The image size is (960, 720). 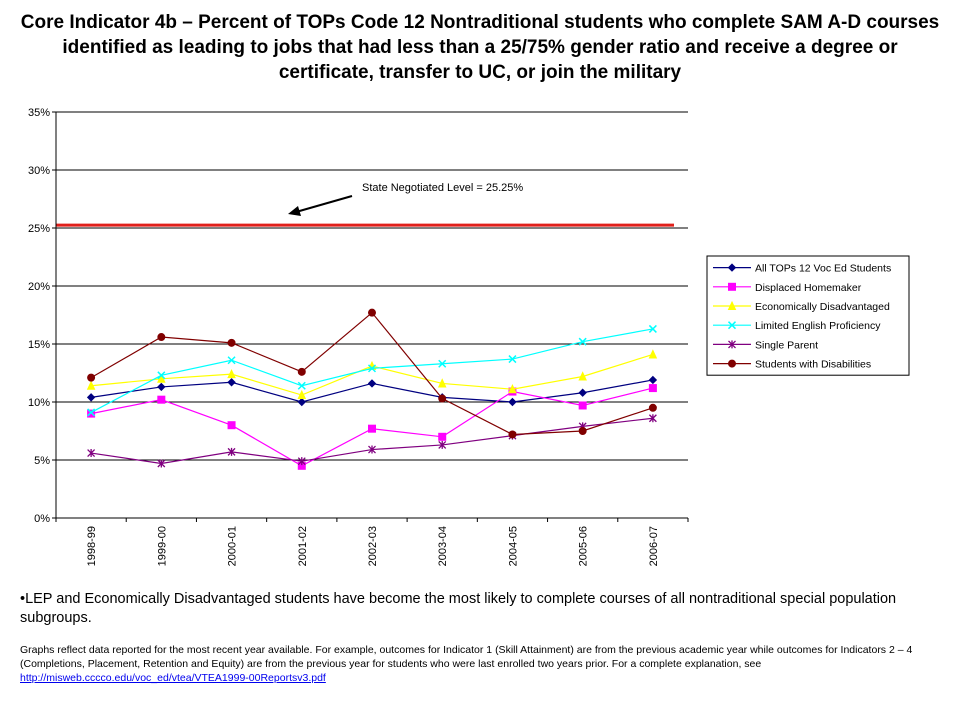 What do you see at coordinates (303, 546) in the screenshot?
I see `x-tick-label: 2001-02` at bounding box center [303, 546].